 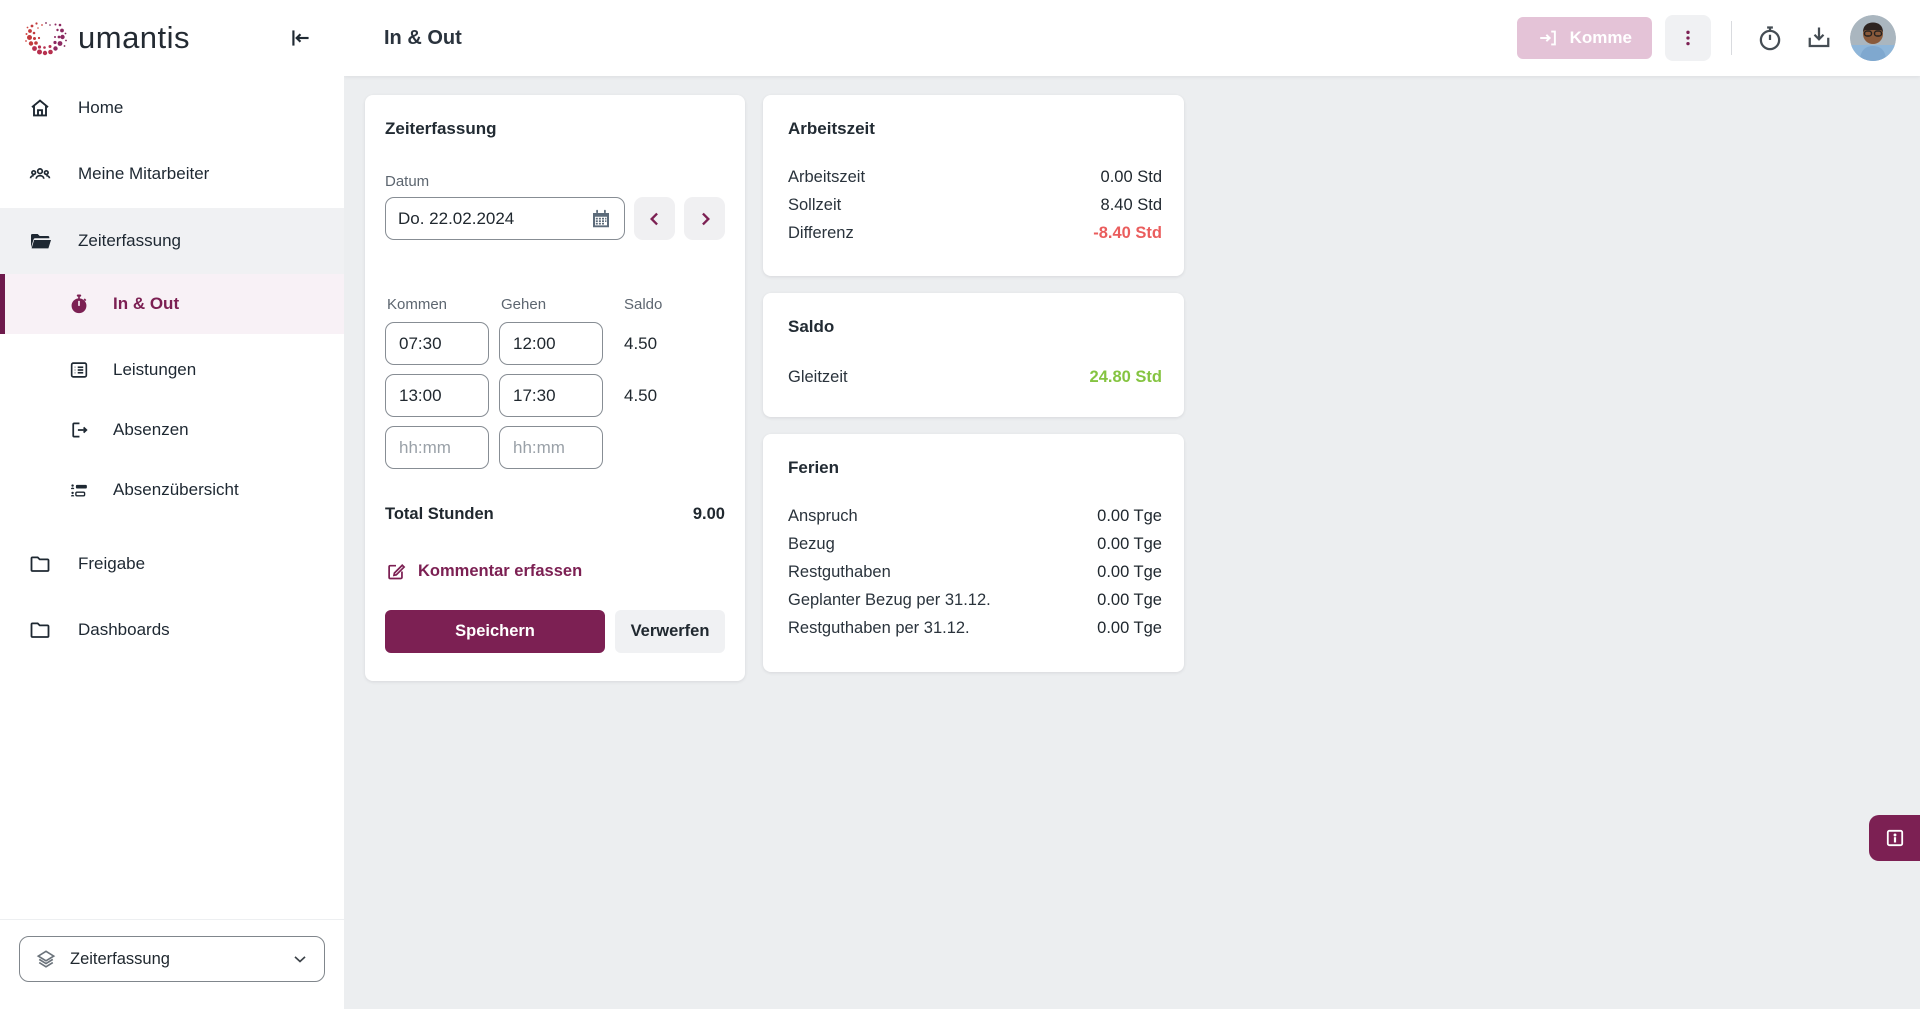 I want to click on card-title: Ferien, so click(x=814, y=467).